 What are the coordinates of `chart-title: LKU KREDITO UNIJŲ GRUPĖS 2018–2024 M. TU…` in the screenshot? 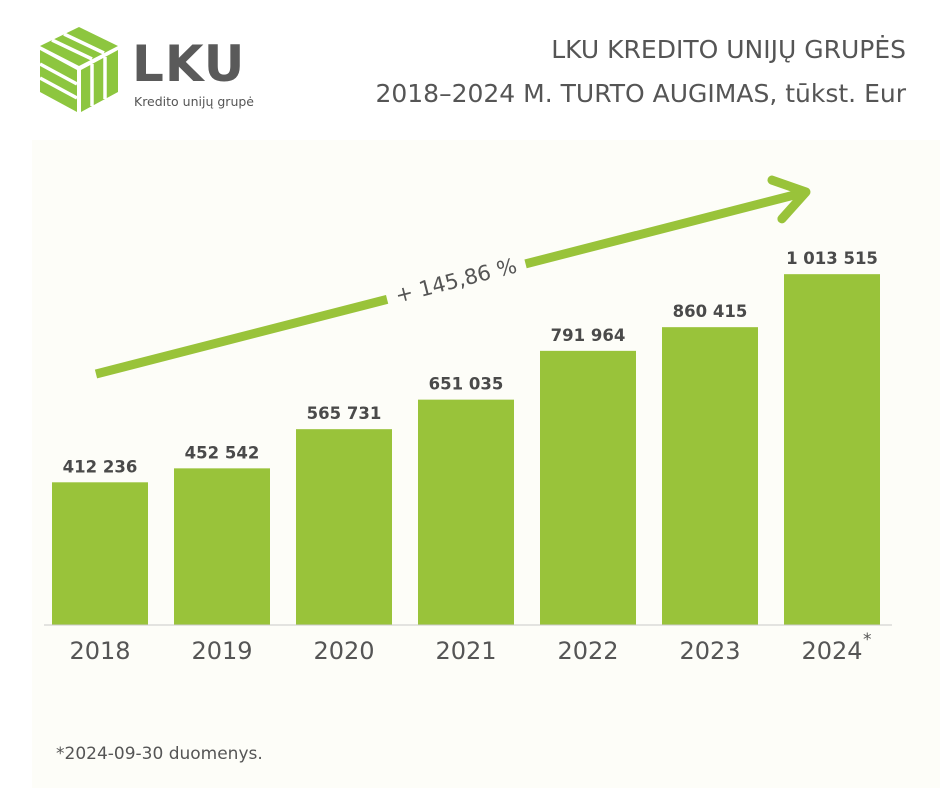 It's located at (640, 72).